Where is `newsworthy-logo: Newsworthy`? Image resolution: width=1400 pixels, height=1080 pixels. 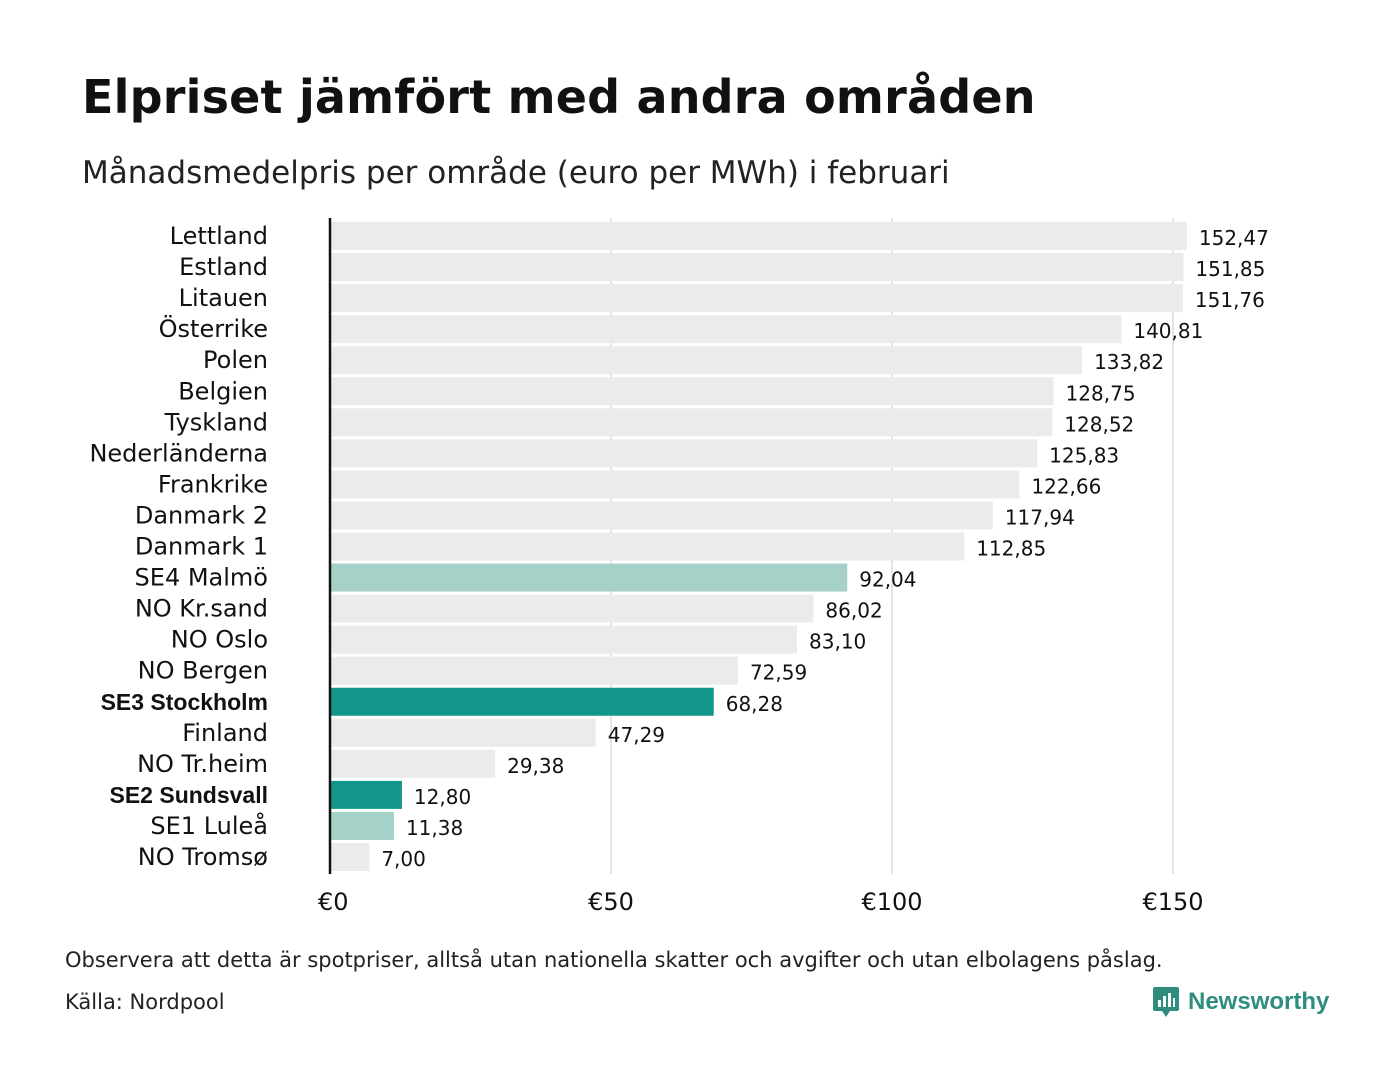
newsworthy-logo: Newsworthy is located at coordinates (1240, 1002).